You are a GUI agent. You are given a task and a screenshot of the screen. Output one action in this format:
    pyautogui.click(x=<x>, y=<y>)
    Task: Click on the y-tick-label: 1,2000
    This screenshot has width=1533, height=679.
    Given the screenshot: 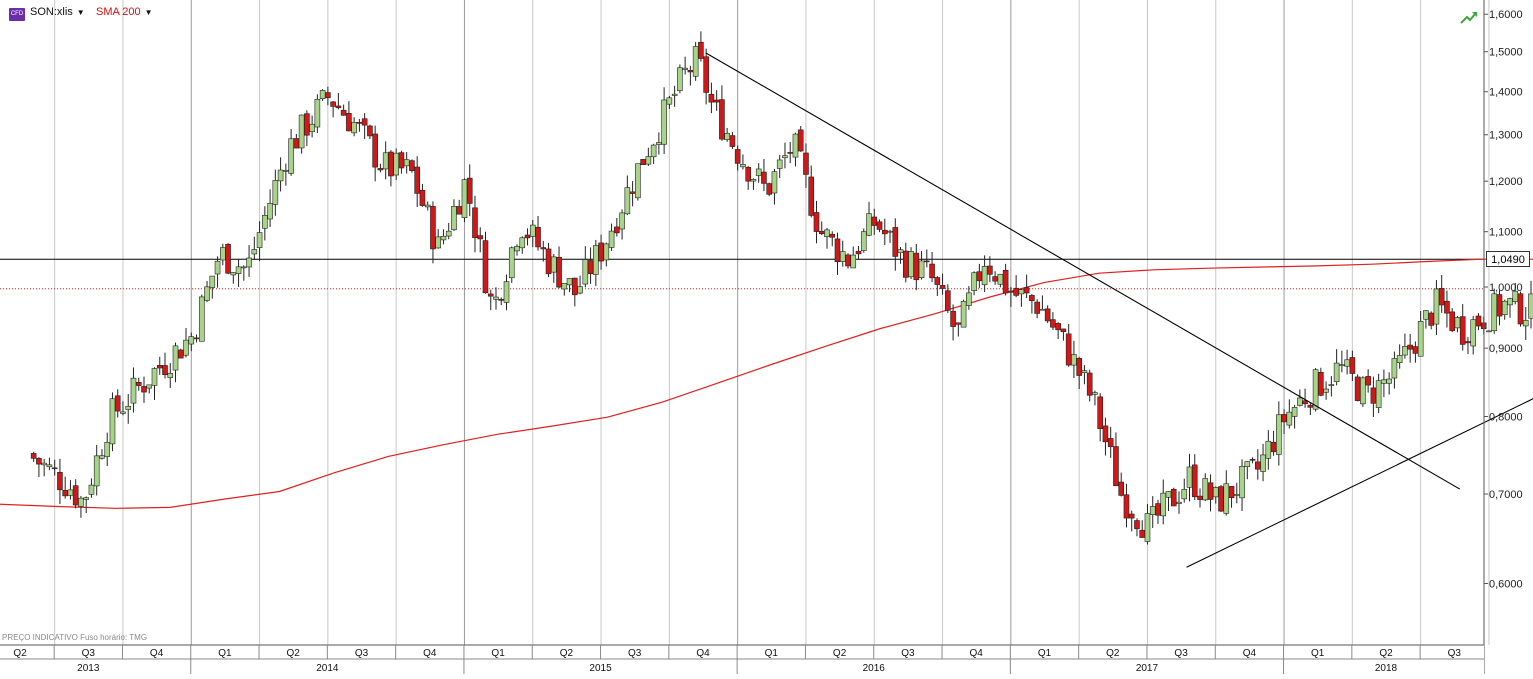 What is the action you would take?
    pyautogui.click(x=1506, y=182)
    